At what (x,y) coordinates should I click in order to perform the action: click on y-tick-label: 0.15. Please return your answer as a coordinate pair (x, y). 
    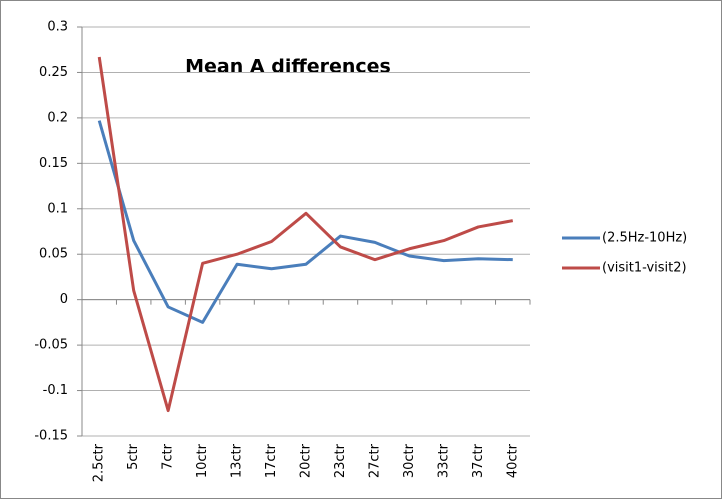
    Looking at the image, I should click on (53, 163).